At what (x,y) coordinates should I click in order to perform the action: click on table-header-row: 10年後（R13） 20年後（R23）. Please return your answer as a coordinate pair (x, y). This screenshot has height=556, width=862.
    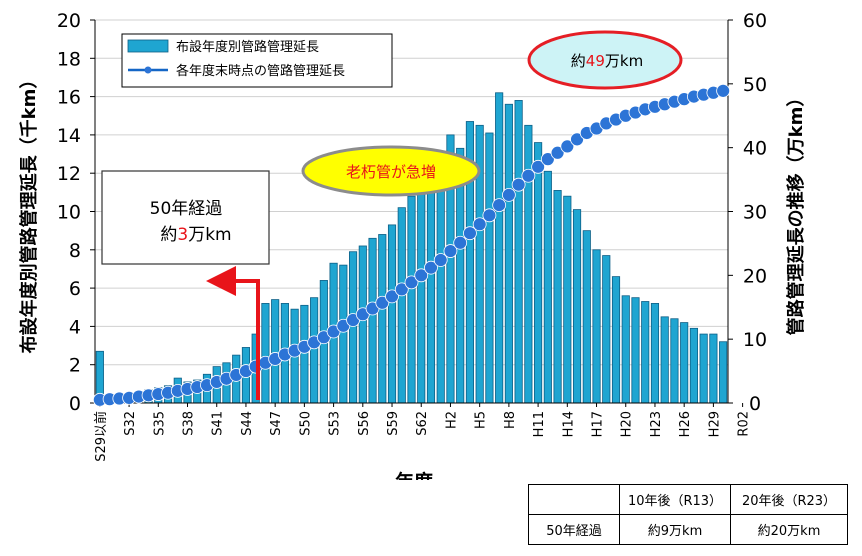
    Looking at the image, I should click on (688, 499).